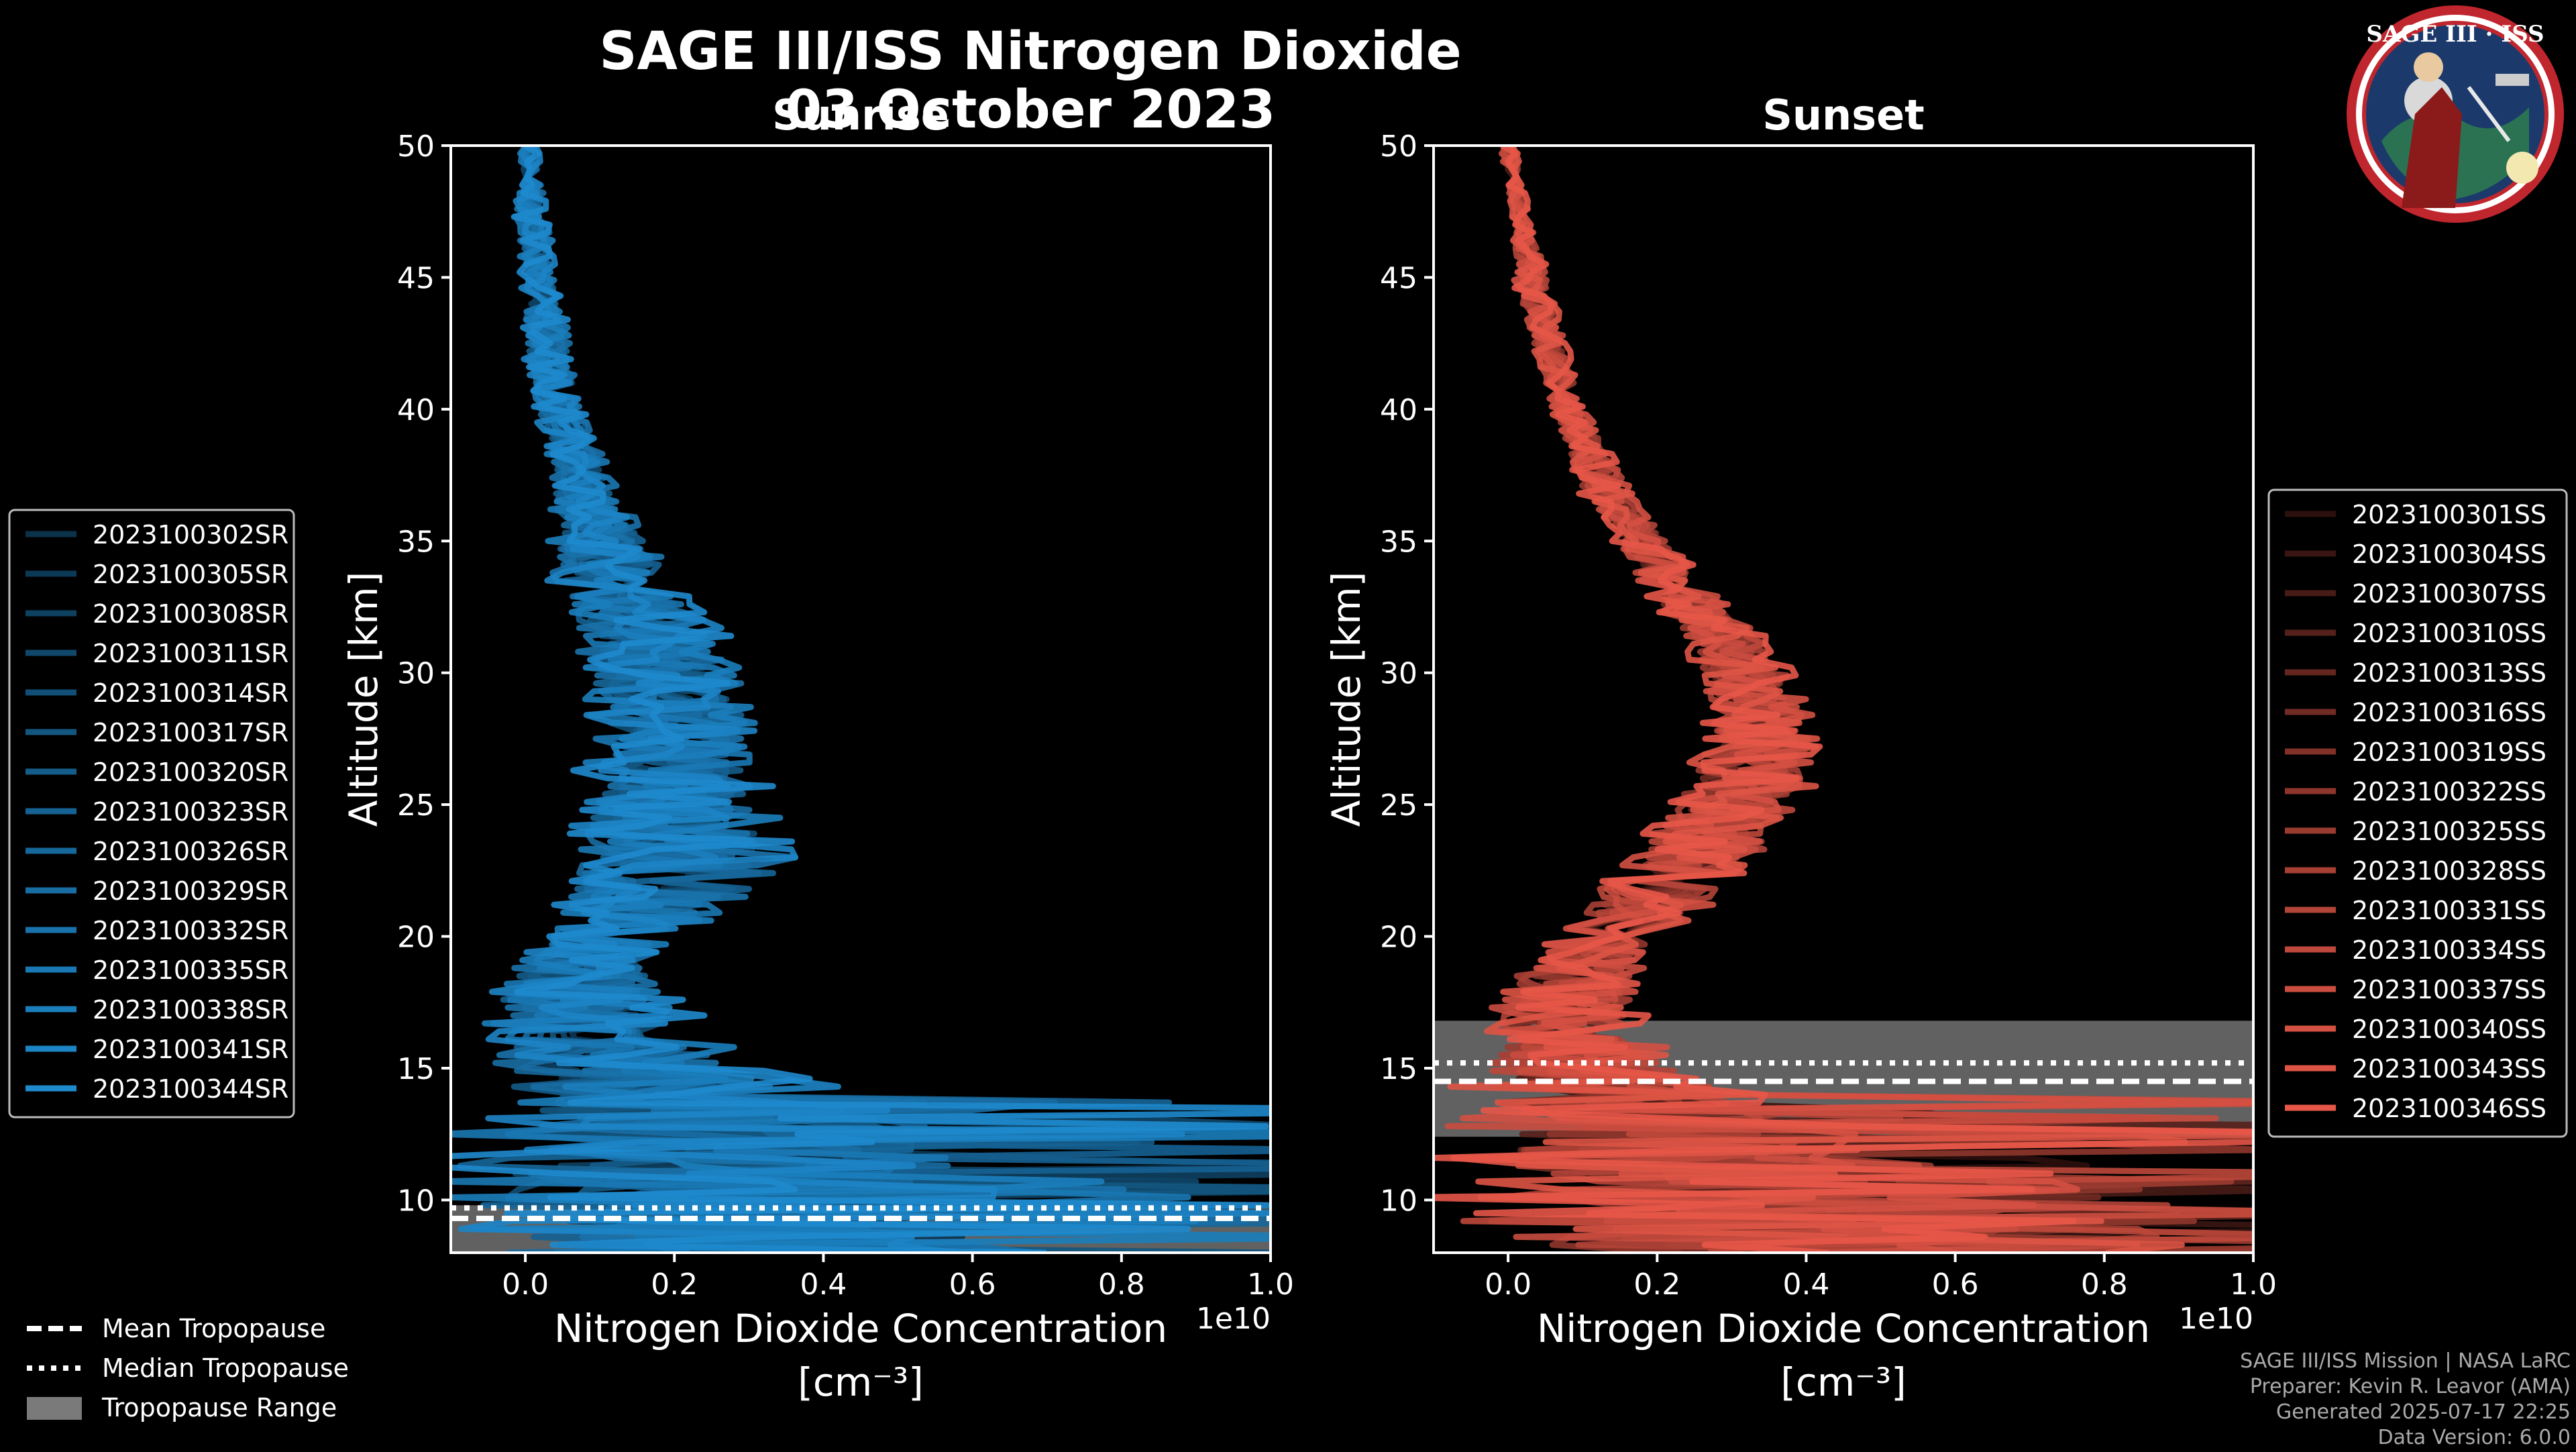 This screenshot has height=1452, width=2576. I want to click on sage-logo: SAGE III · ISS, so click(2455, 114).